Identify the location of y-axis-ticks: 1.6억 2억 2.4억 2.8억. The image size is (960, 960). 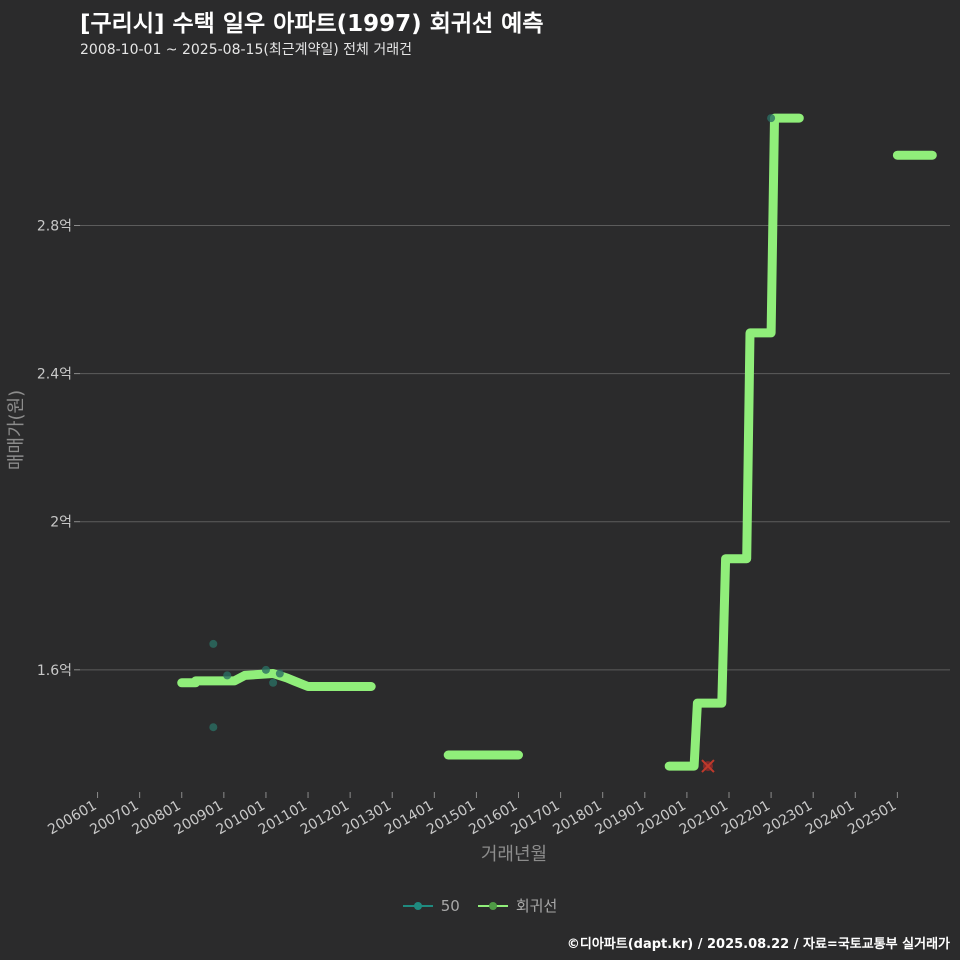
(58, 449).